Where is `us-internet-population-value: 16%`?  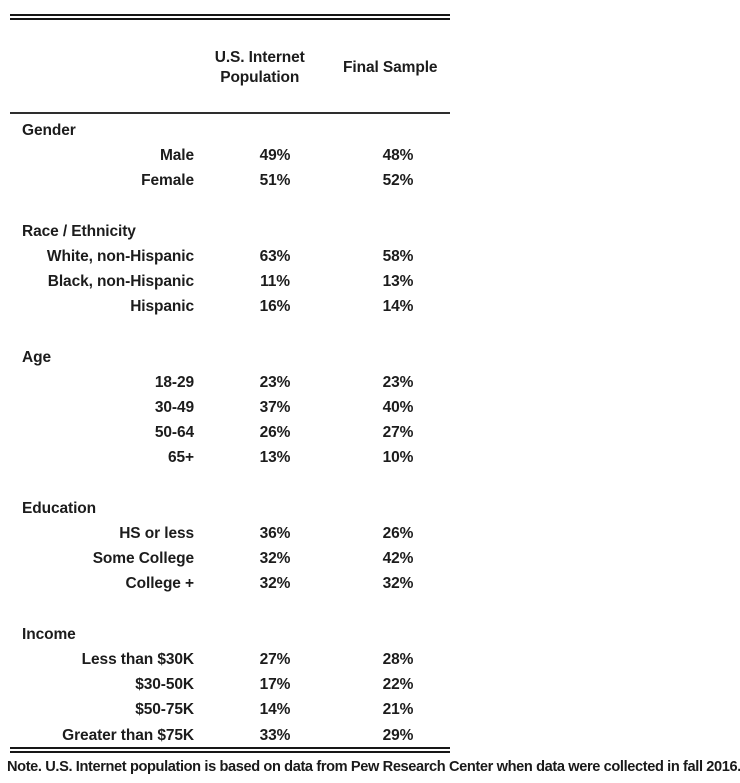
us-internet-population-value: 16% is located at coordinates (275, 307).